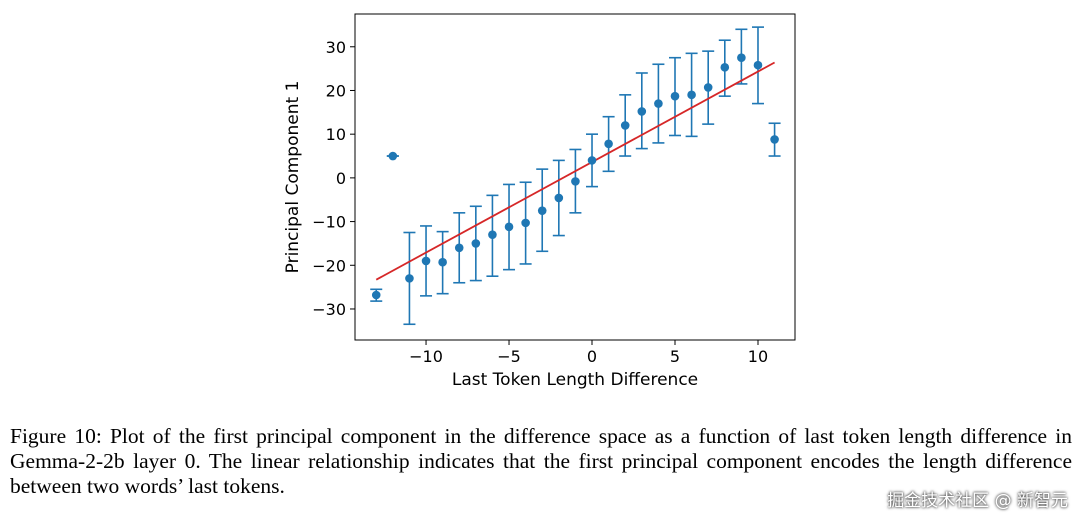 Image resolution: width=1080 pixels, height=517 pixels. Describe the element at coordinates (293, 177) in the screenshot. I see `y-axis-label: Principal Component 1` at that location.